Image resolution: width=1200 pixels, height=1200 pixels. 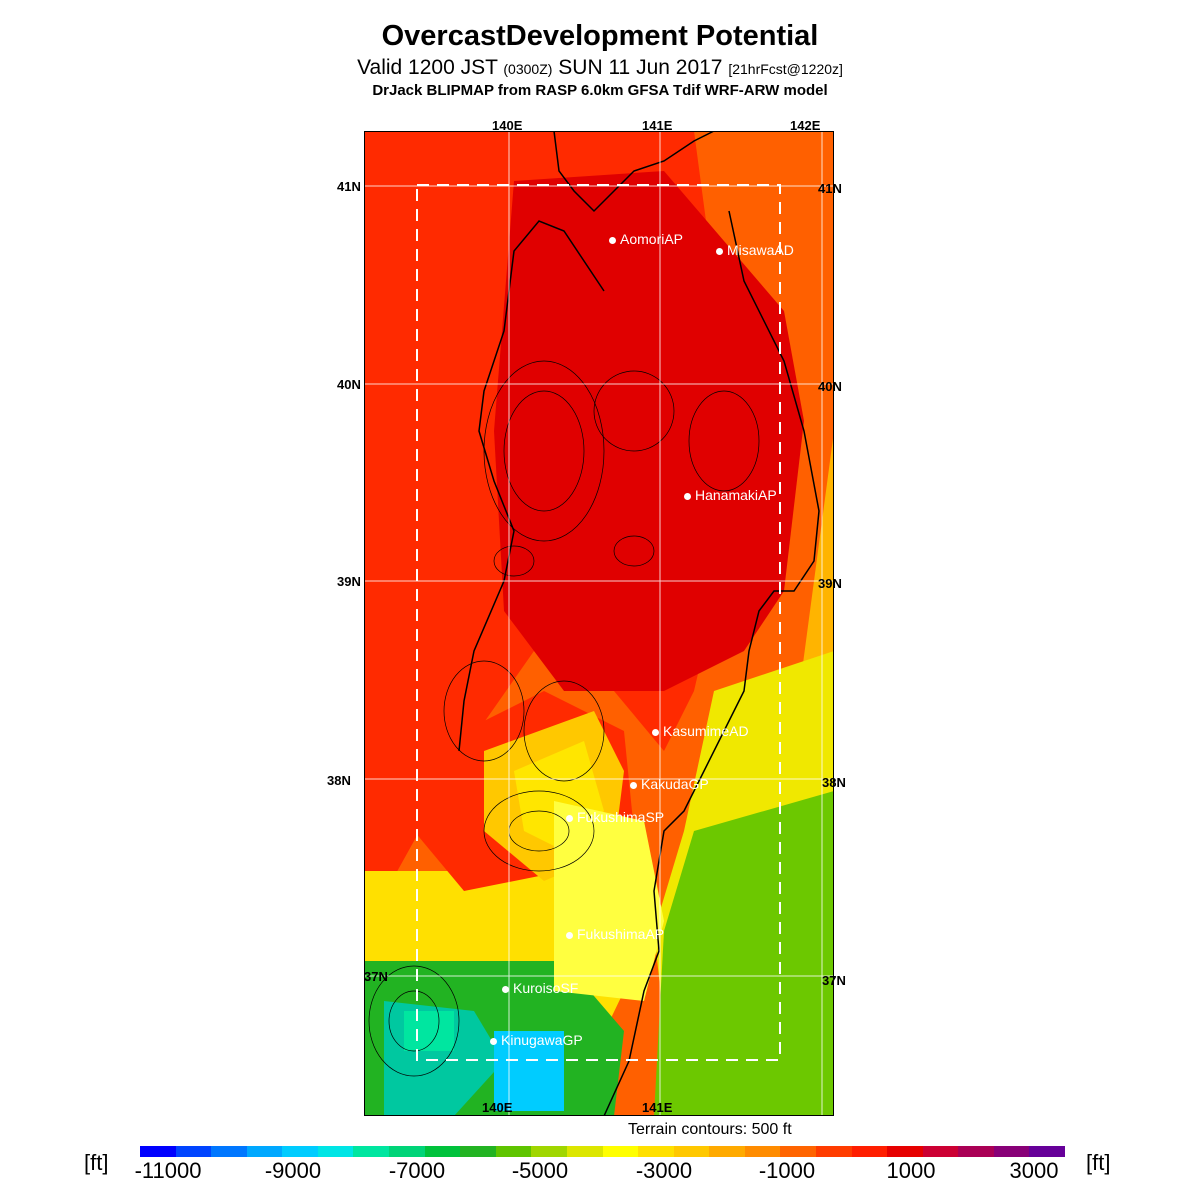 I want to click on station-label: KasumimeAD, so click(x=706, y=731).